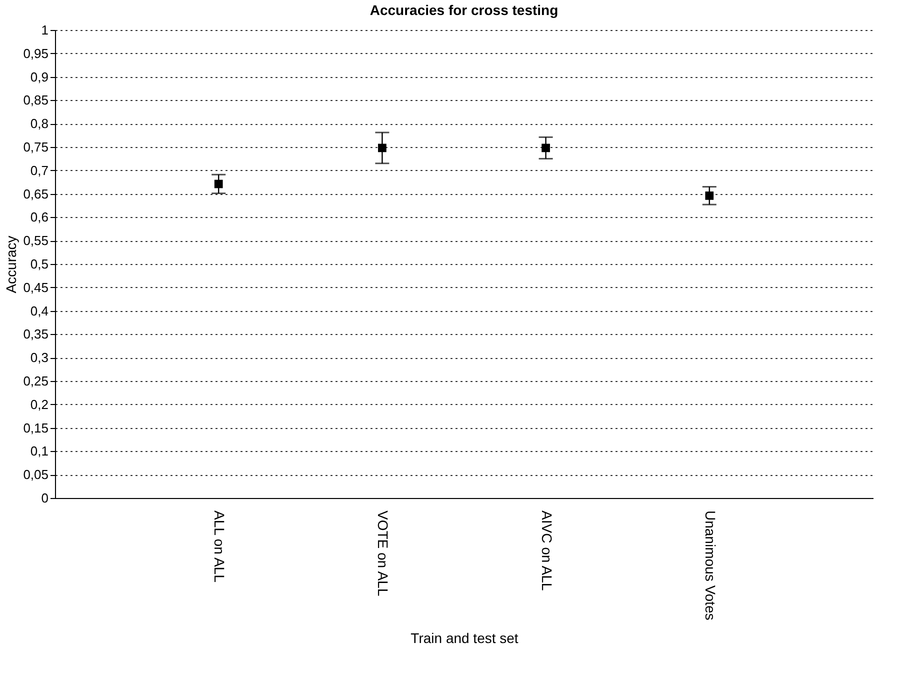 The image size is (910, 697). What do you see at coordinates (35, 381) in the screenshot?
I see `y-tick-label: 0,25` at bounding box center [35, 381].